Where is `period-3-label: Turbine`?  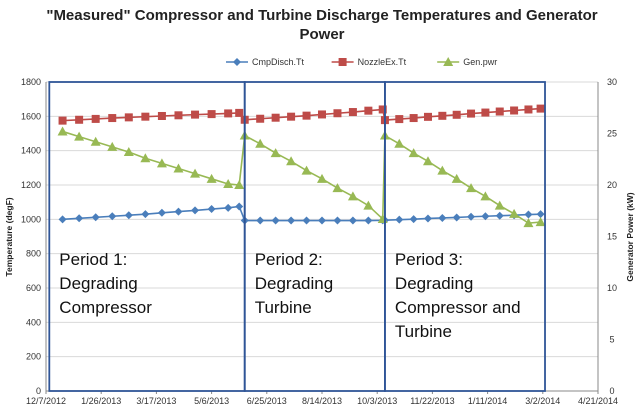 period-3-label: Turbine is located at coordinates (423, 331).